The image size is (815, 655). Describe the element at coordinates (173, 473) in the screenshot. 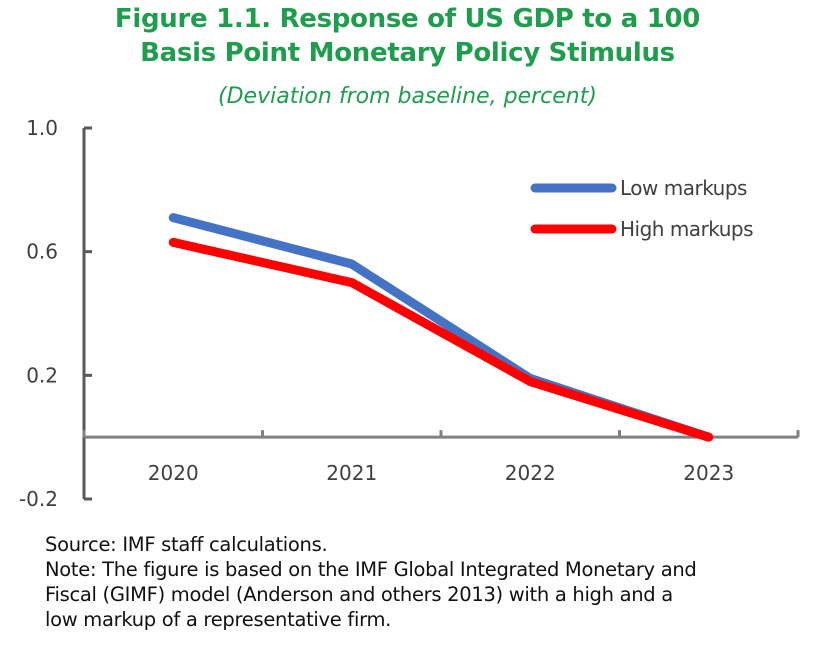

I see `x-tick-label: 2020` at that location.